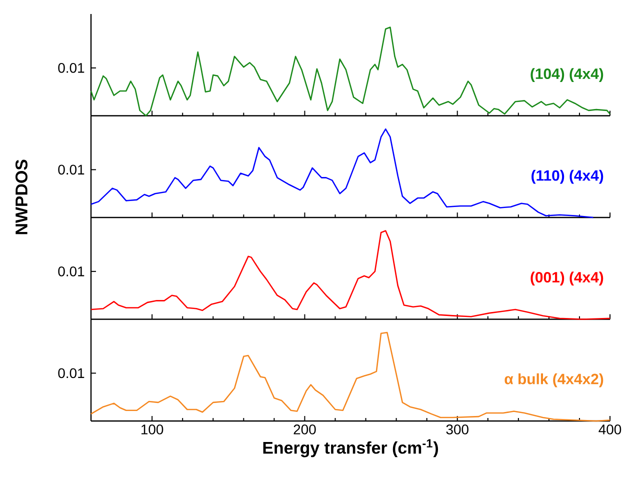 Image resolution: width=629 pixels, height=484 pixels. What do you see at coordinates (610, 429) in the screenshot?
I see `x-tick-label: 400` at bounding box center [610, 429].